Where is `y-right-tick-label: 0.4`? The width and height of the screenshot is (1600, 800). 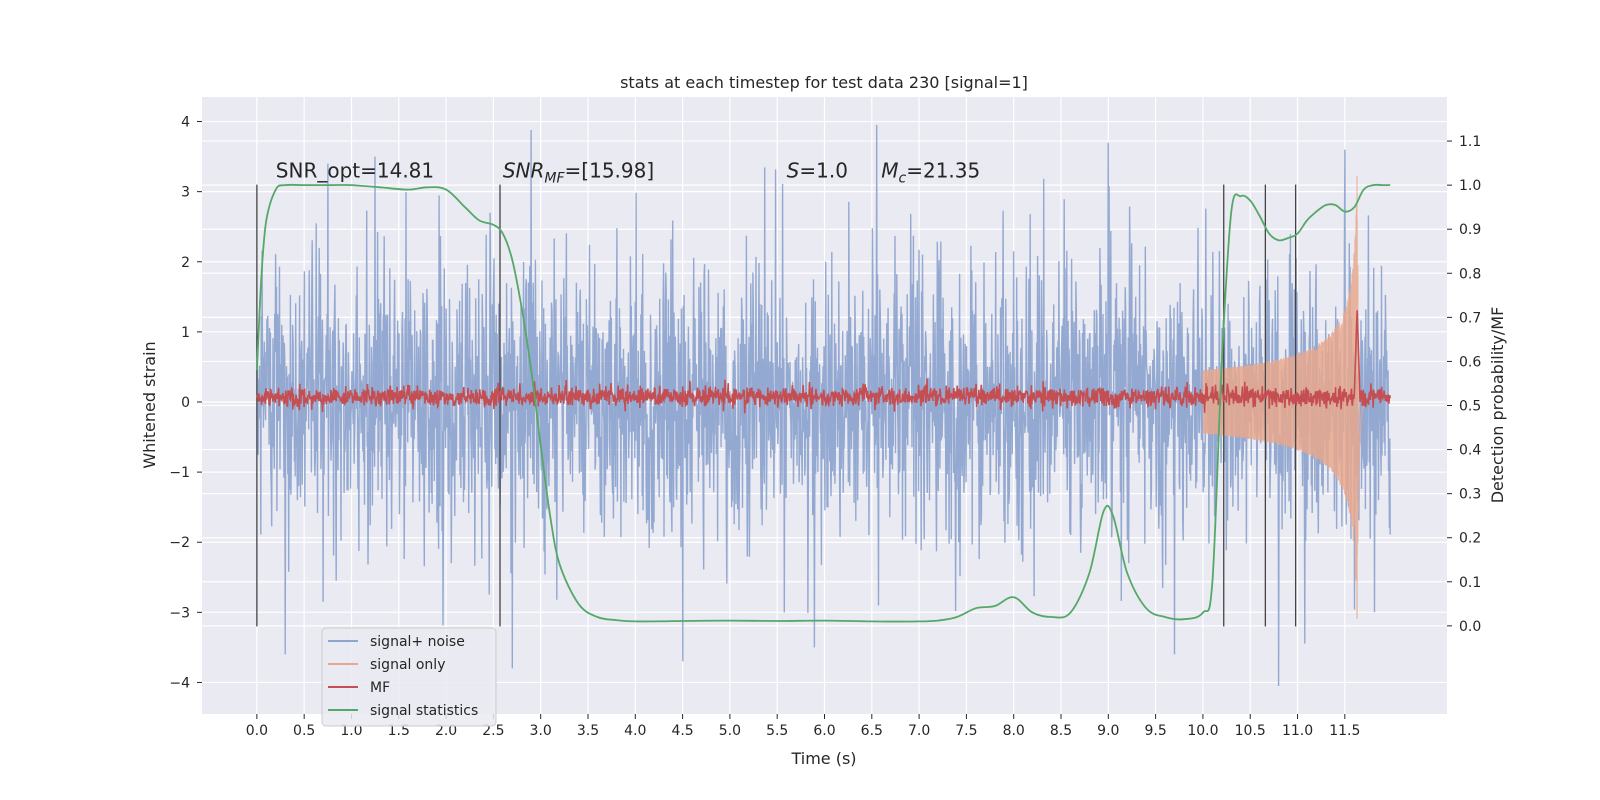
y-right-tick-label: 0.4 is located at coordinates (1470, 451).